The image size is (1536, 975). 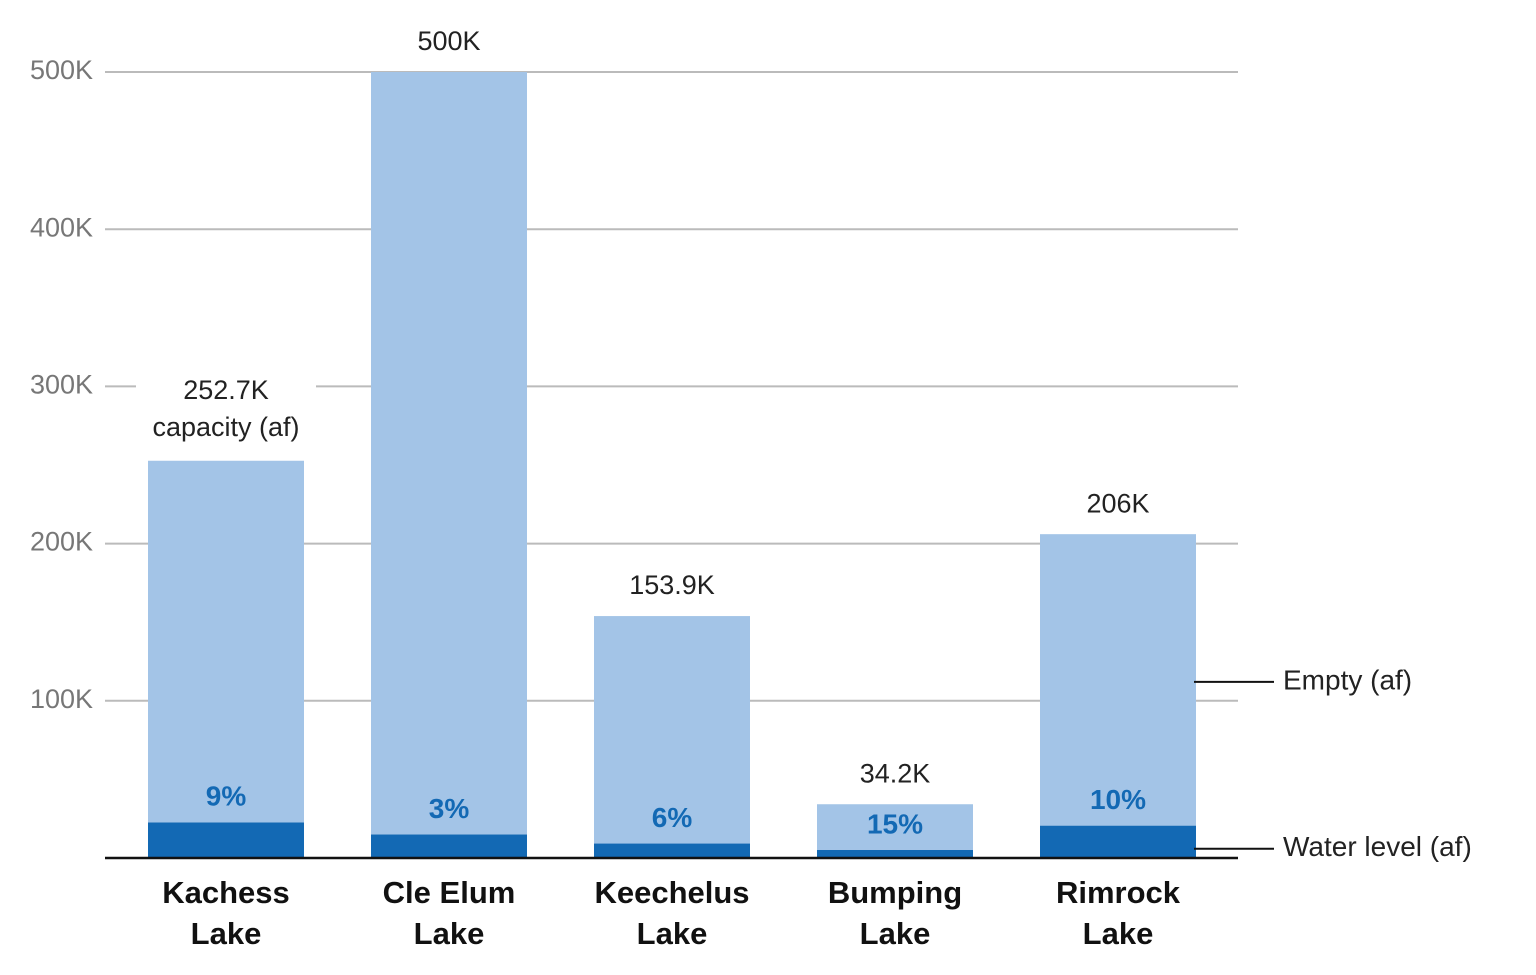 I want to click on percent-label: 15%, so click(x=895, y=823).